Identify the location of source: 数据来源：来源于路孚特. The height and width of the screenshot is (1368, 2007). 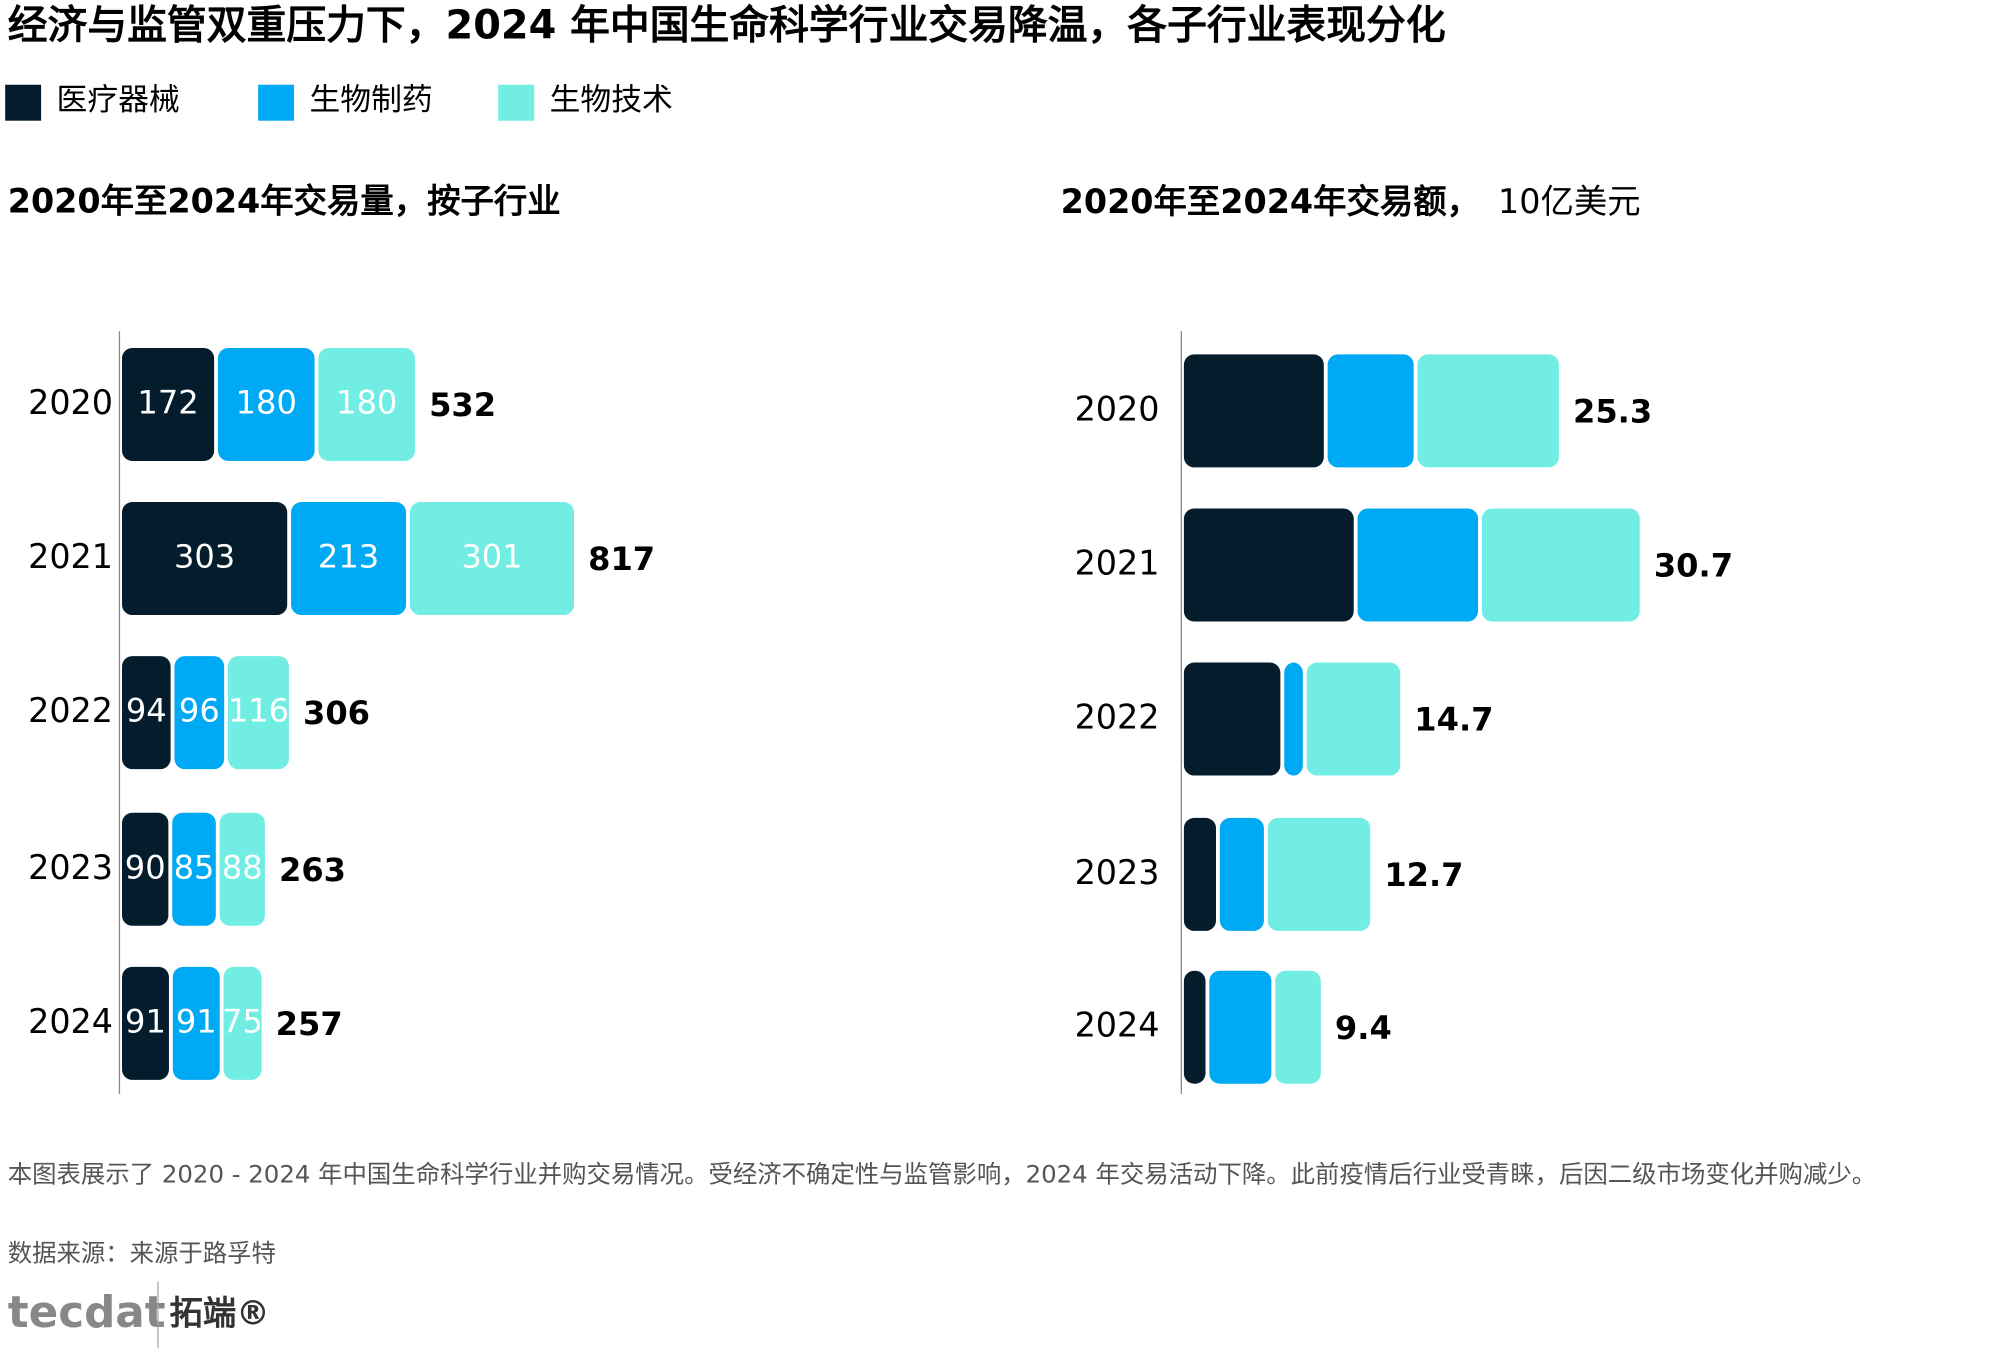
(142, 1252).